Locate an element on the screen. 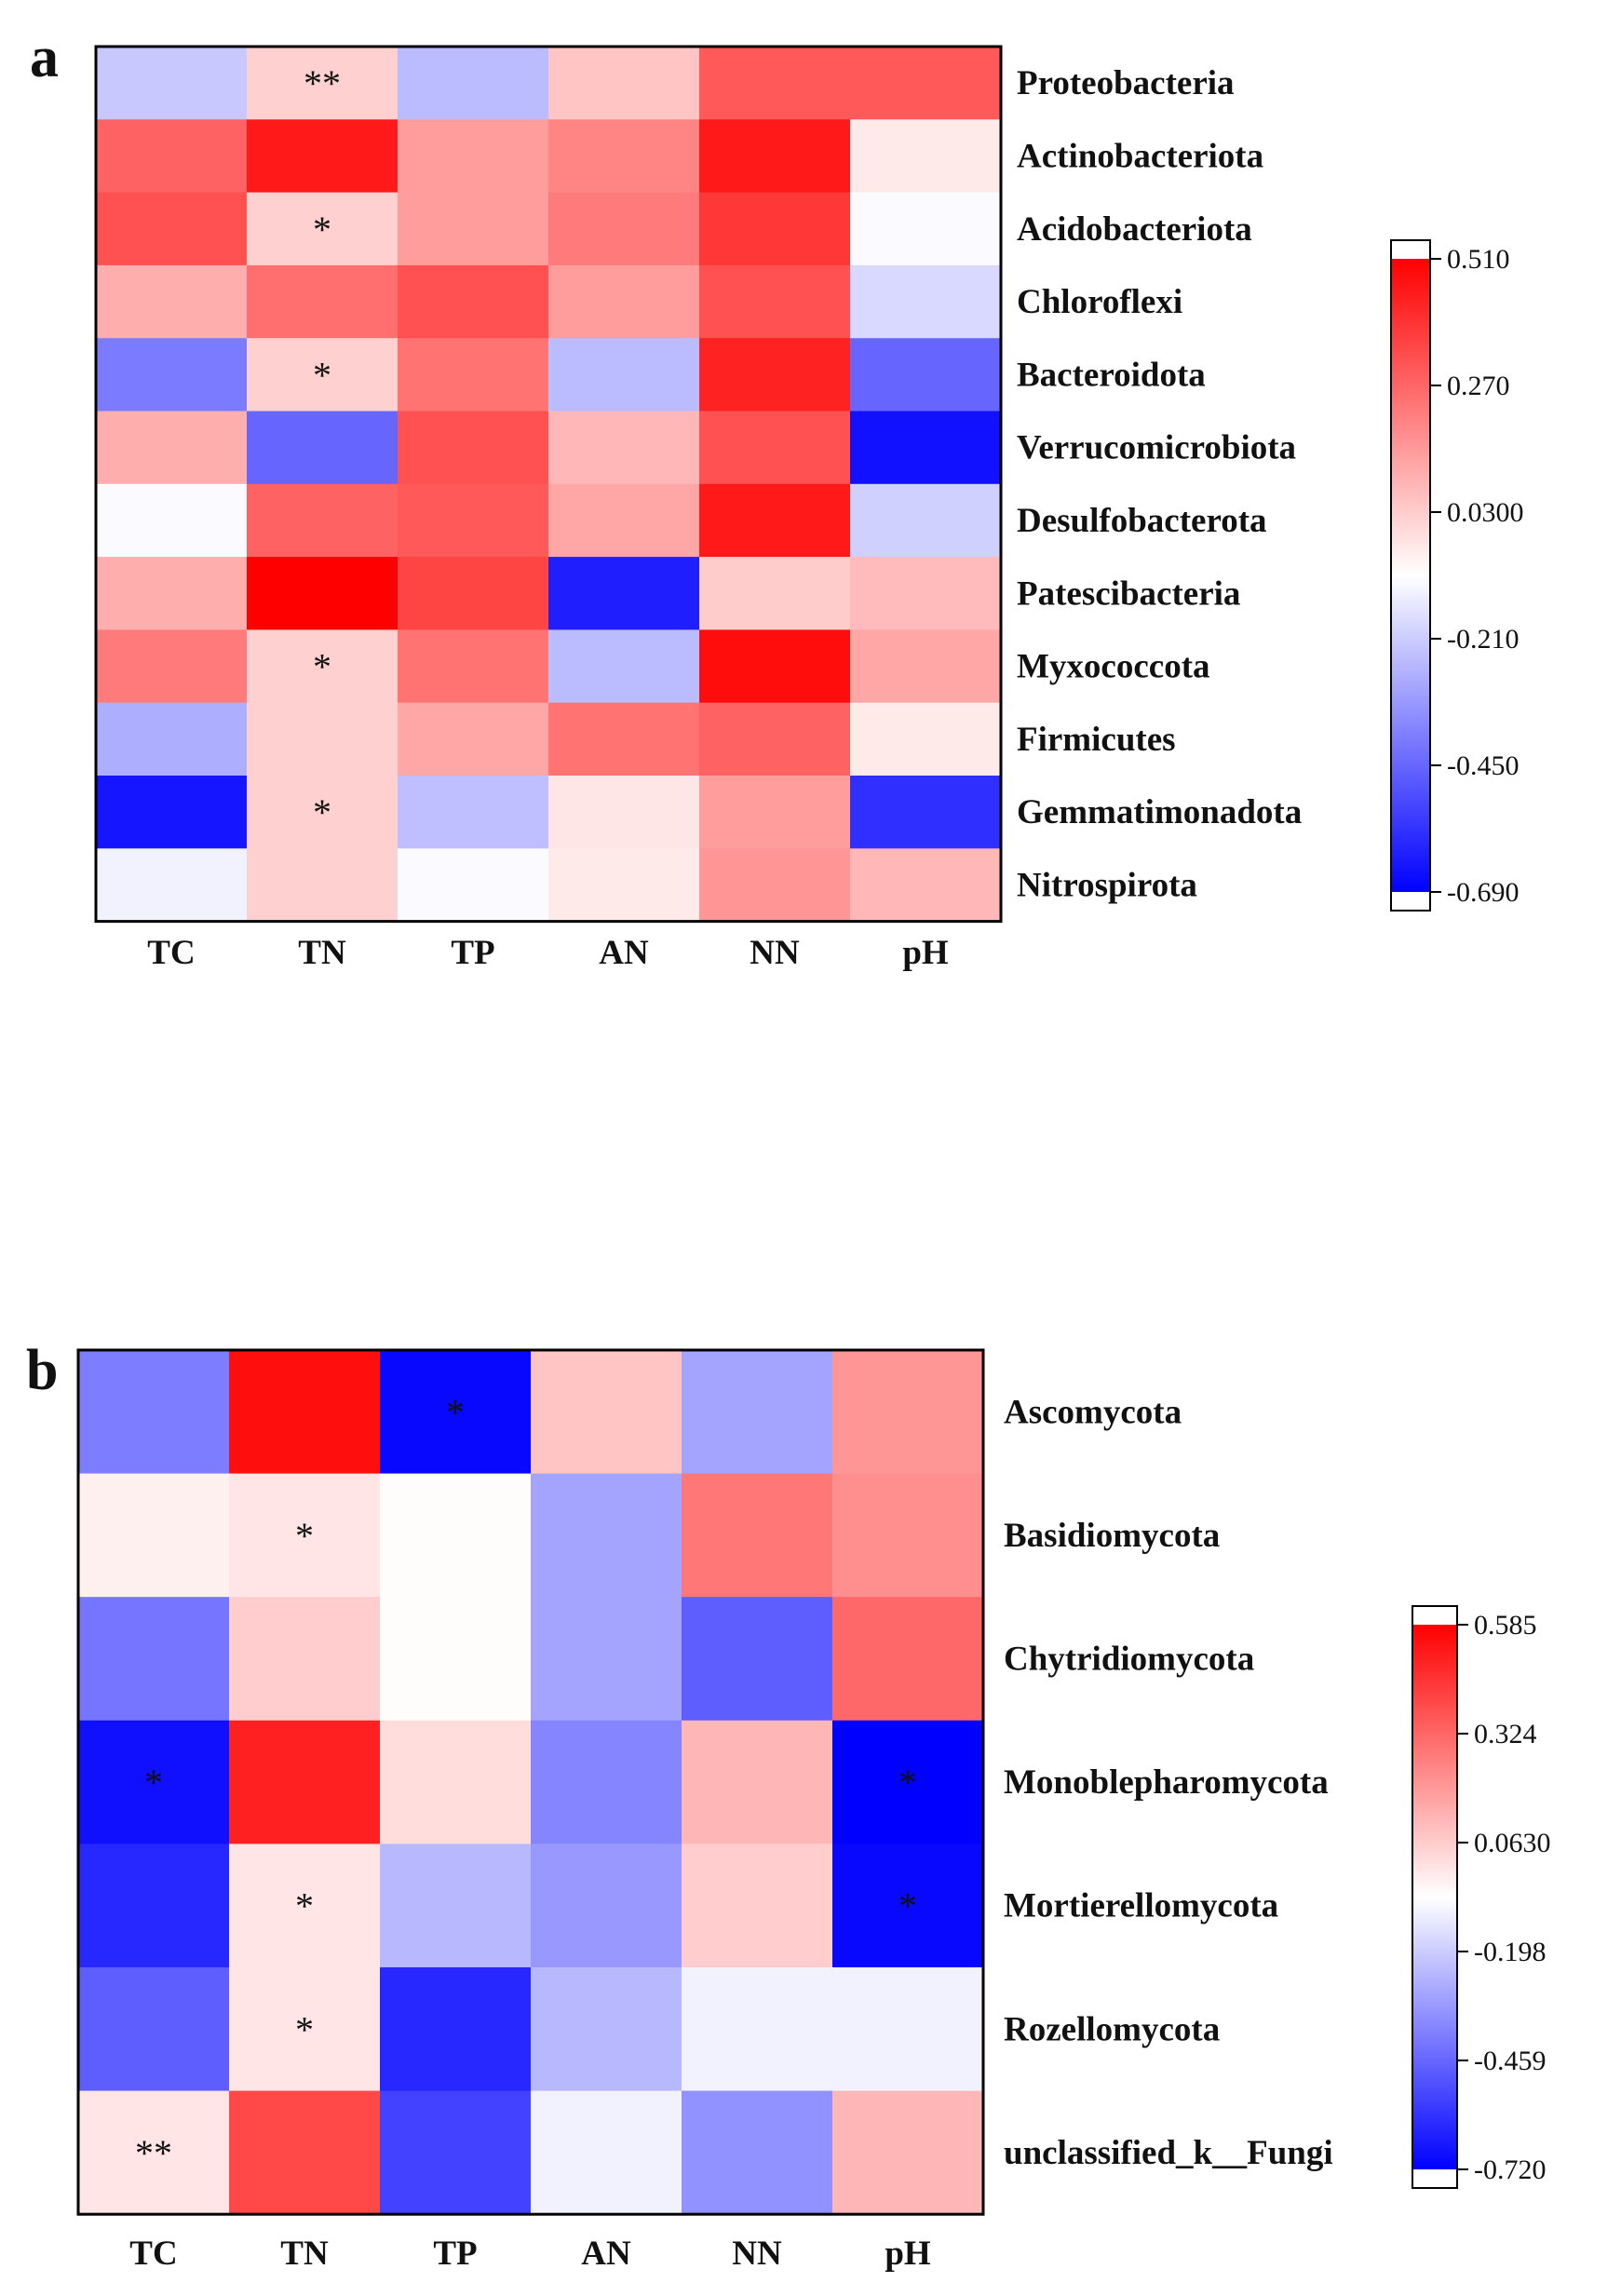  colorbar-tick-label: -0.690 is located at coordinates (1483, 893).